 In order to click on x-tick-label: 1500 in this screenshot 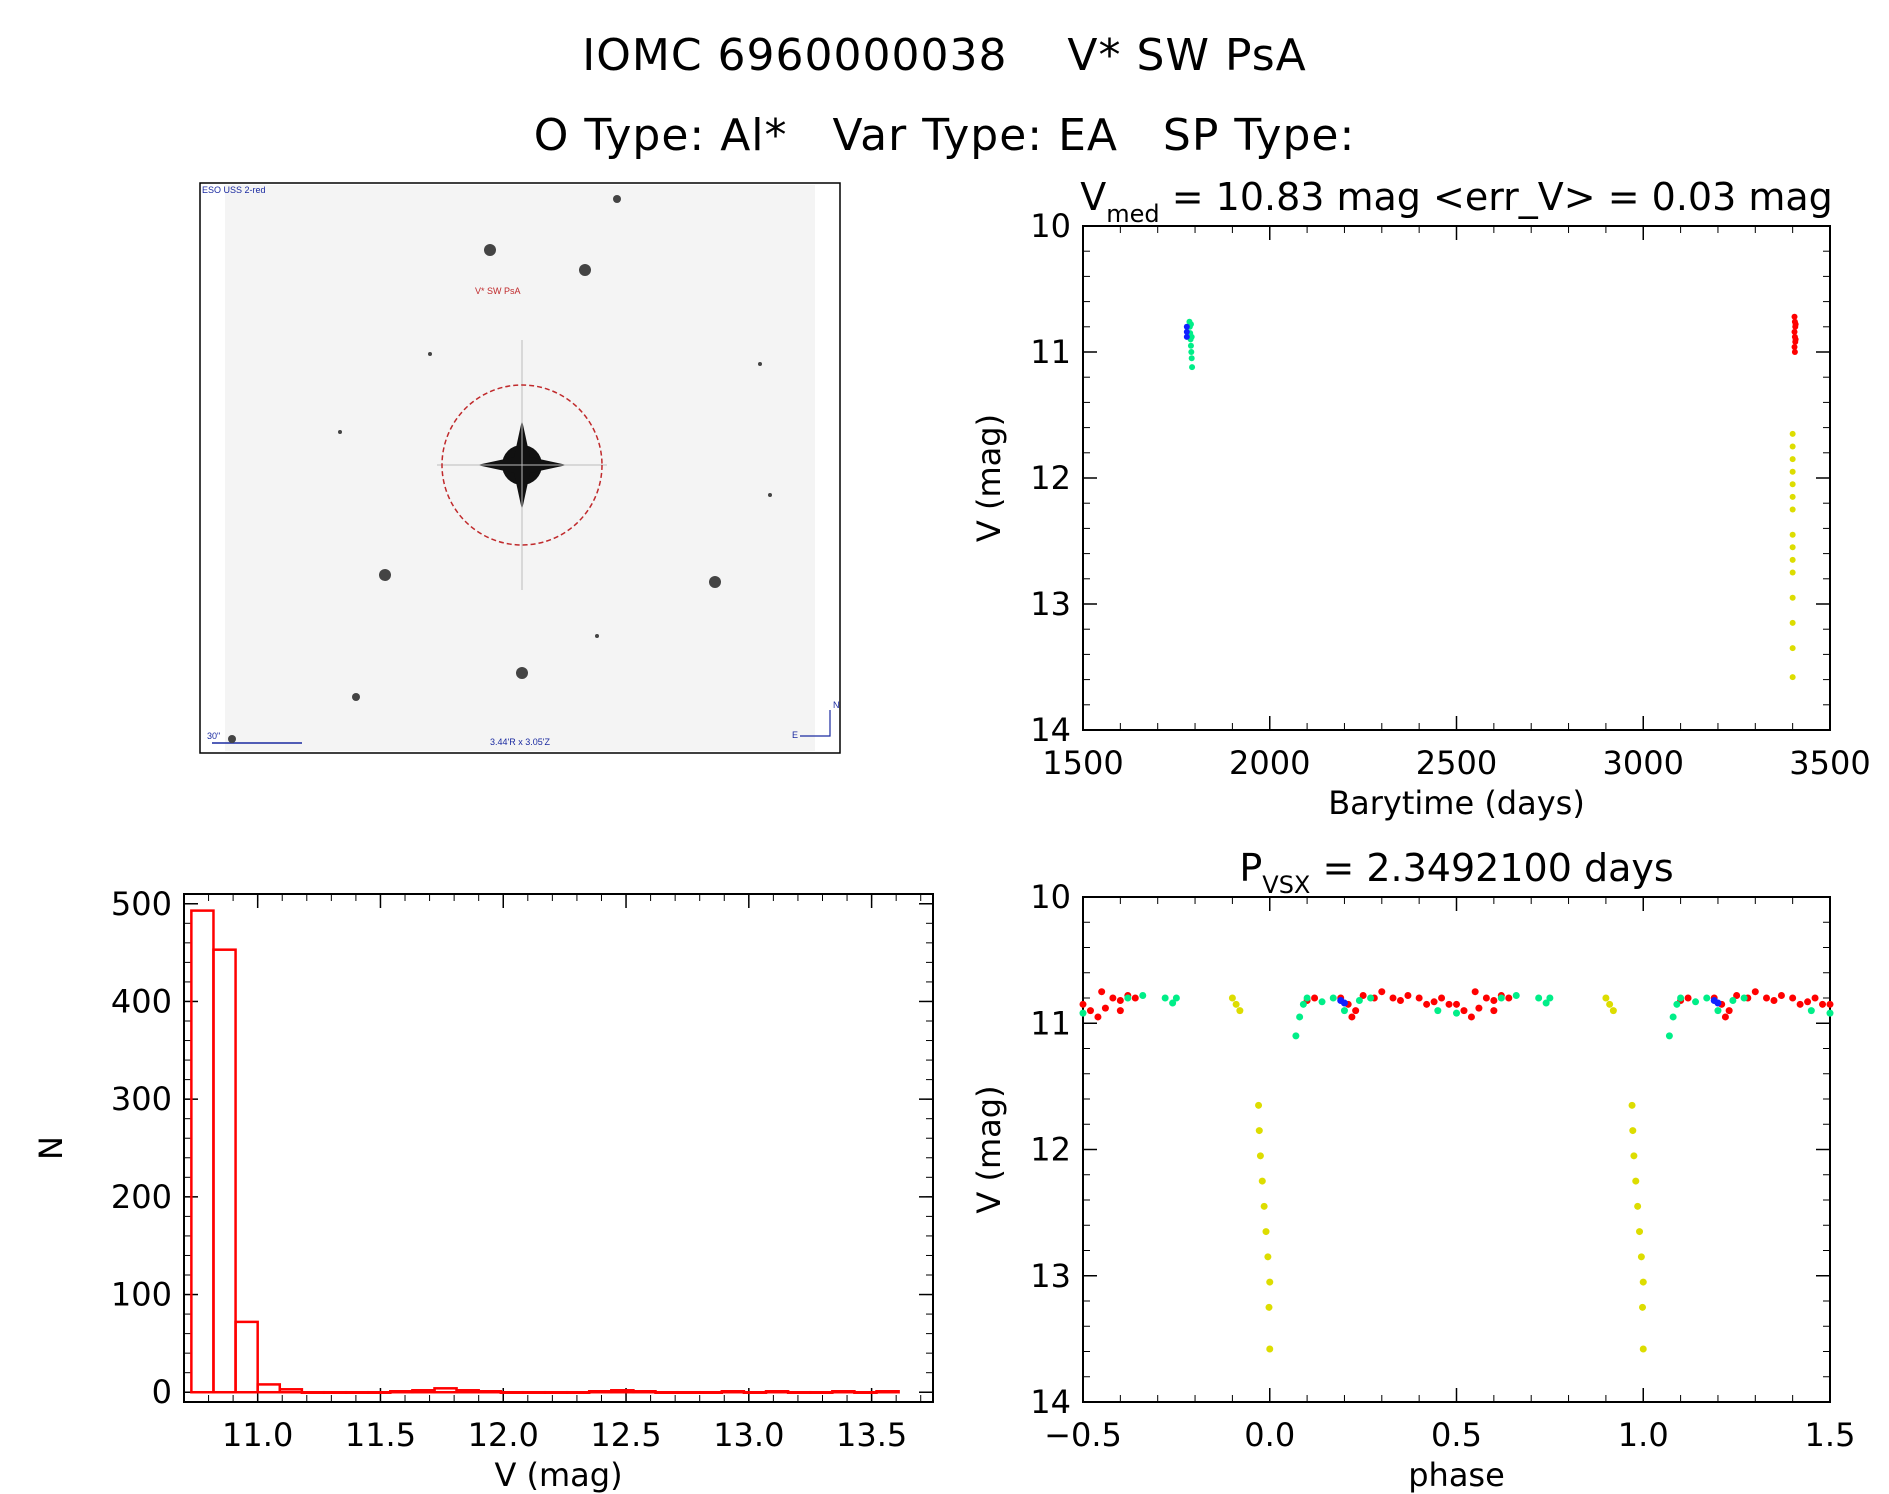, I will do `click(1082, 763)`.